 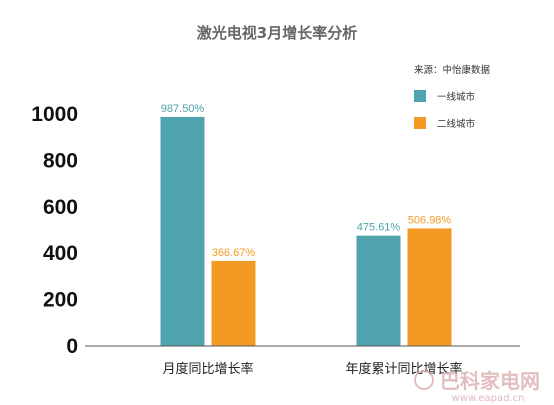 What do you see at coordinates (72, 346) in the screenshot?
I see `y-tick-label: 0` at bounding box center [72, 346].